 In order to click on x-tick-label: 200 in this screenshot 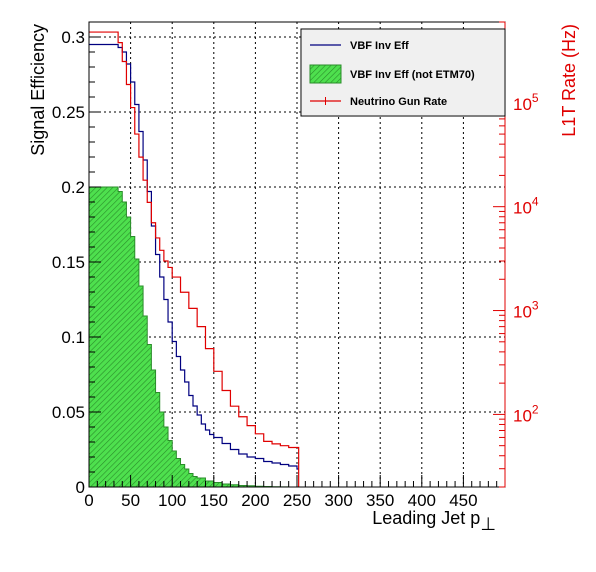, I will do `click(255, 500)`.